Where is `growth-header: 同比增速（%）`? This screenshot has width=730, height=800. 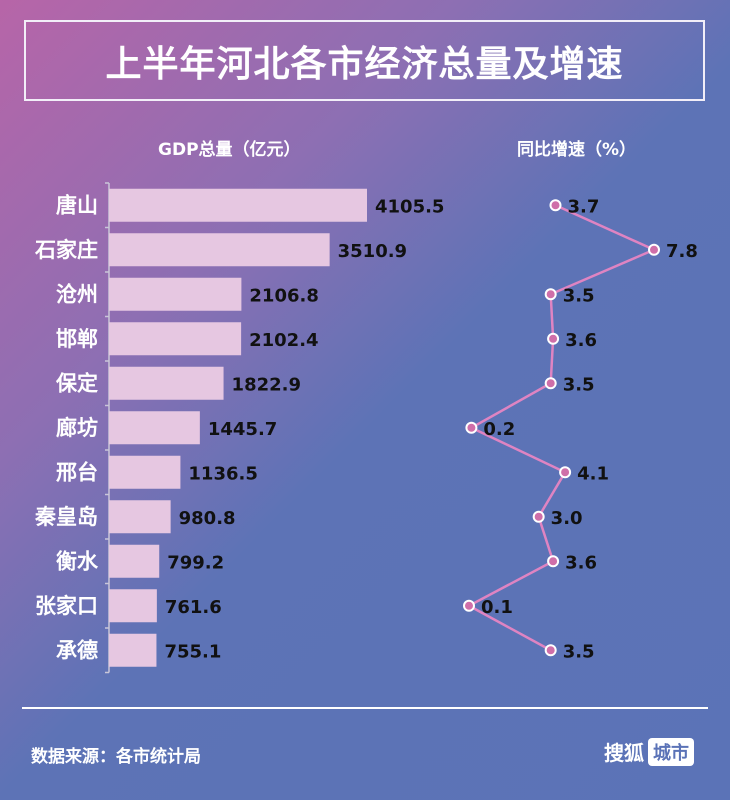 growth-header: 同比增速（%） is located at coordinates (577, 150).